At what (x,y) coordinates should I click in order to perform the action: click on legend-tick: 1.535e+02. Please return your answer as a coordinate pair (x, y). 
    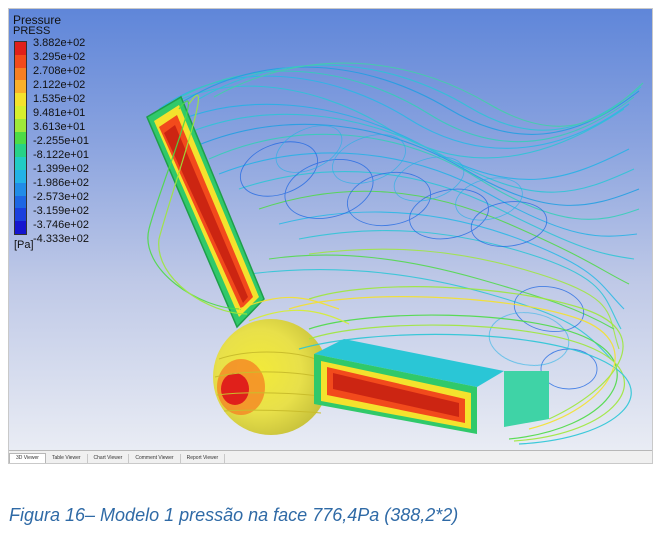
    Looking at the image, I should click on (59, 99).